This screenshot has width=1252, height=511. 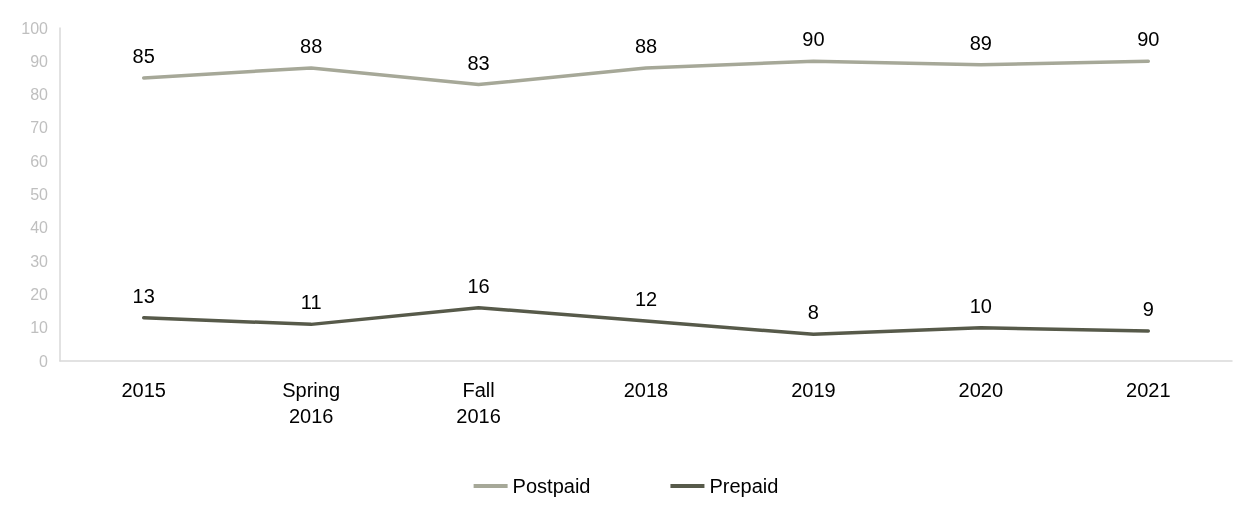 I want to click on data-label: 83, so click(x=478, y=62).